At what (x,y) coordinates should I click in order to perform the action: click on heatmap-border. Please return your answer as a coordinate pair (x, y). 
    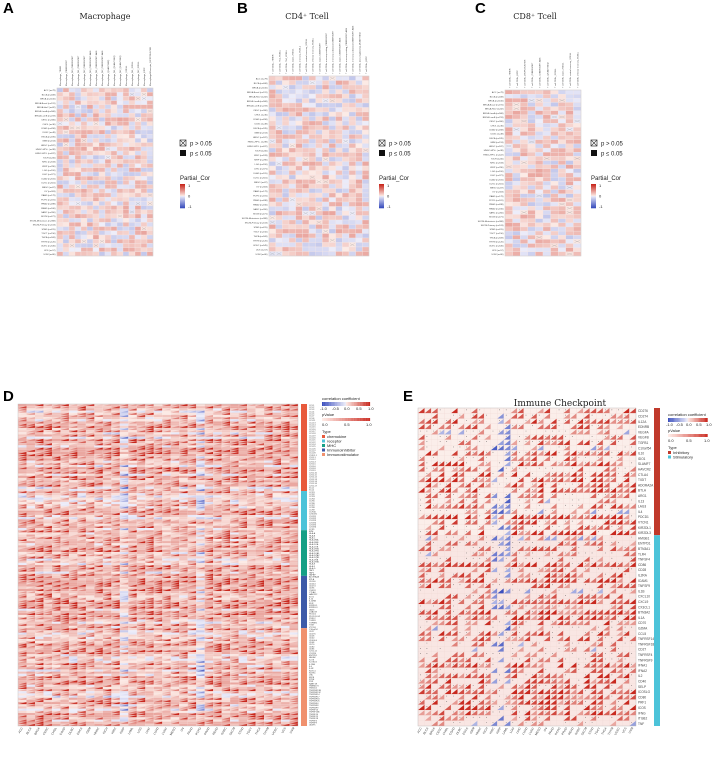
    Looking at the image, I should click on (105, 172).